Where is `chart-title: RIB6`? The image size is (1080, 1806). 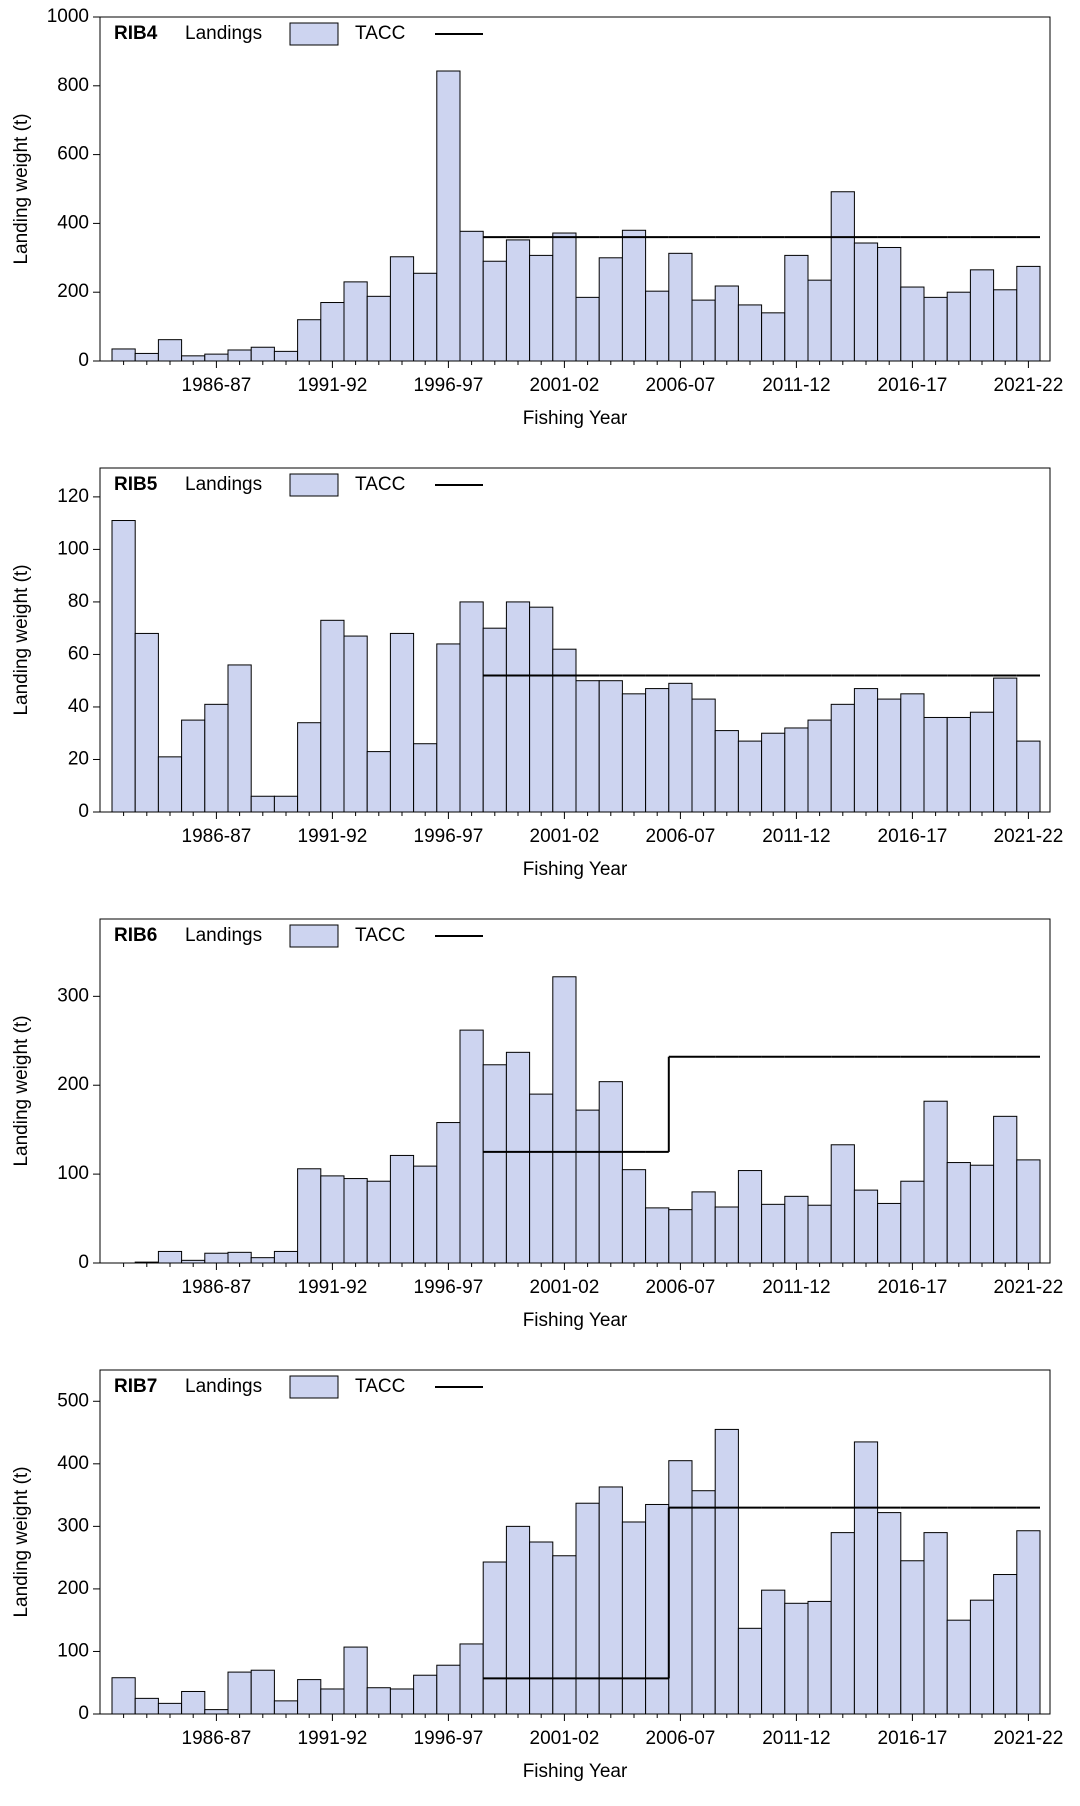 chart-title: RIB6 is located at coordinates (135, 935).